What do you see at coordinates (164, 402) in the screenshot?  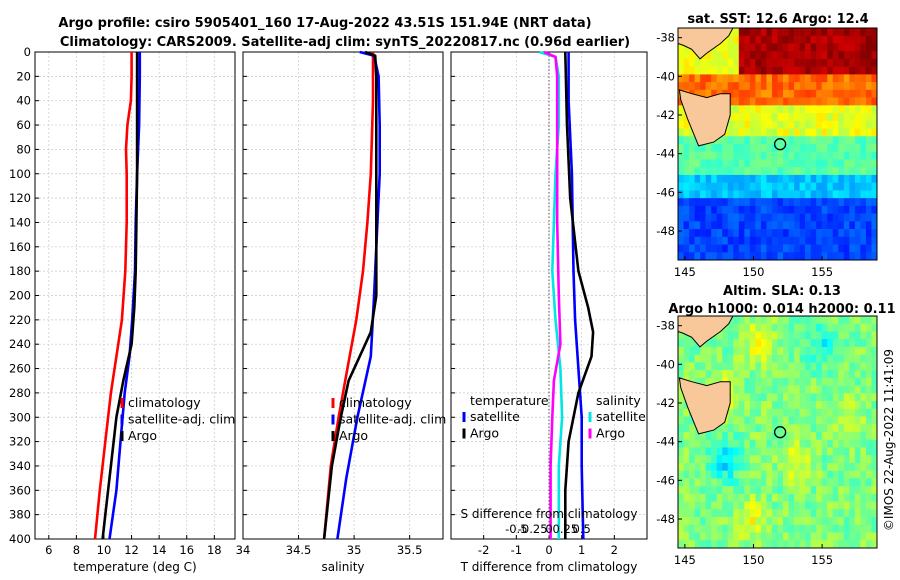 I see `legend-entry: climatology` at bounding box center [164, 402].